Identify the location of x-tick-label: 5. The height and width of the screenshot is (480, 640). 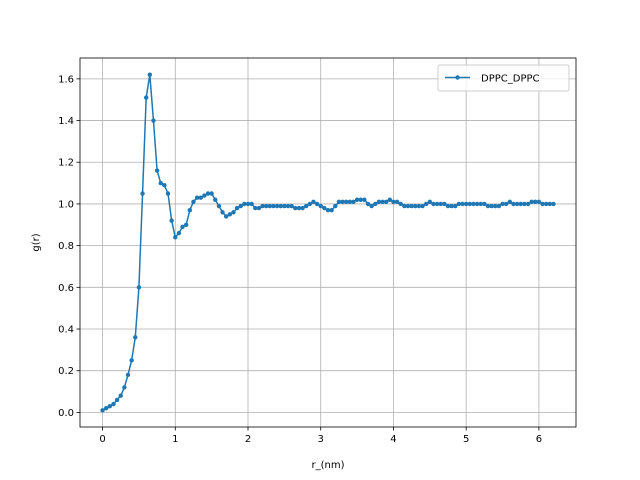
(466, 439).